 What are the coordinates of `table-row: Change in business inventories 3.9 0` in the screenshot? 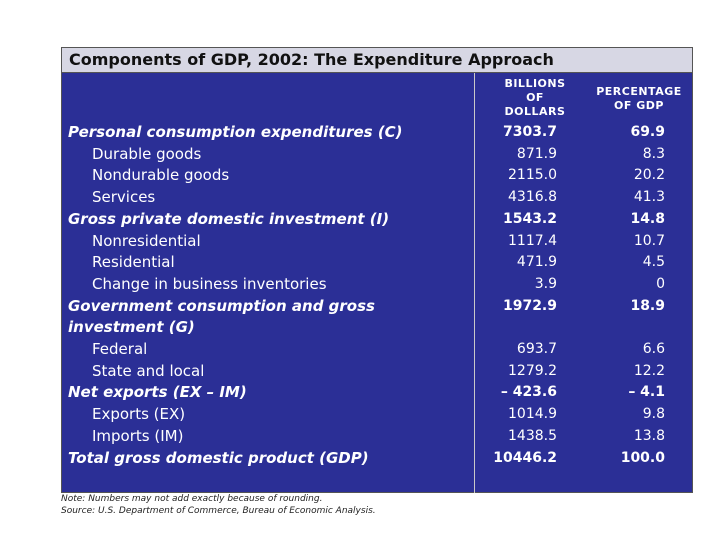 It's located at (378, 284).